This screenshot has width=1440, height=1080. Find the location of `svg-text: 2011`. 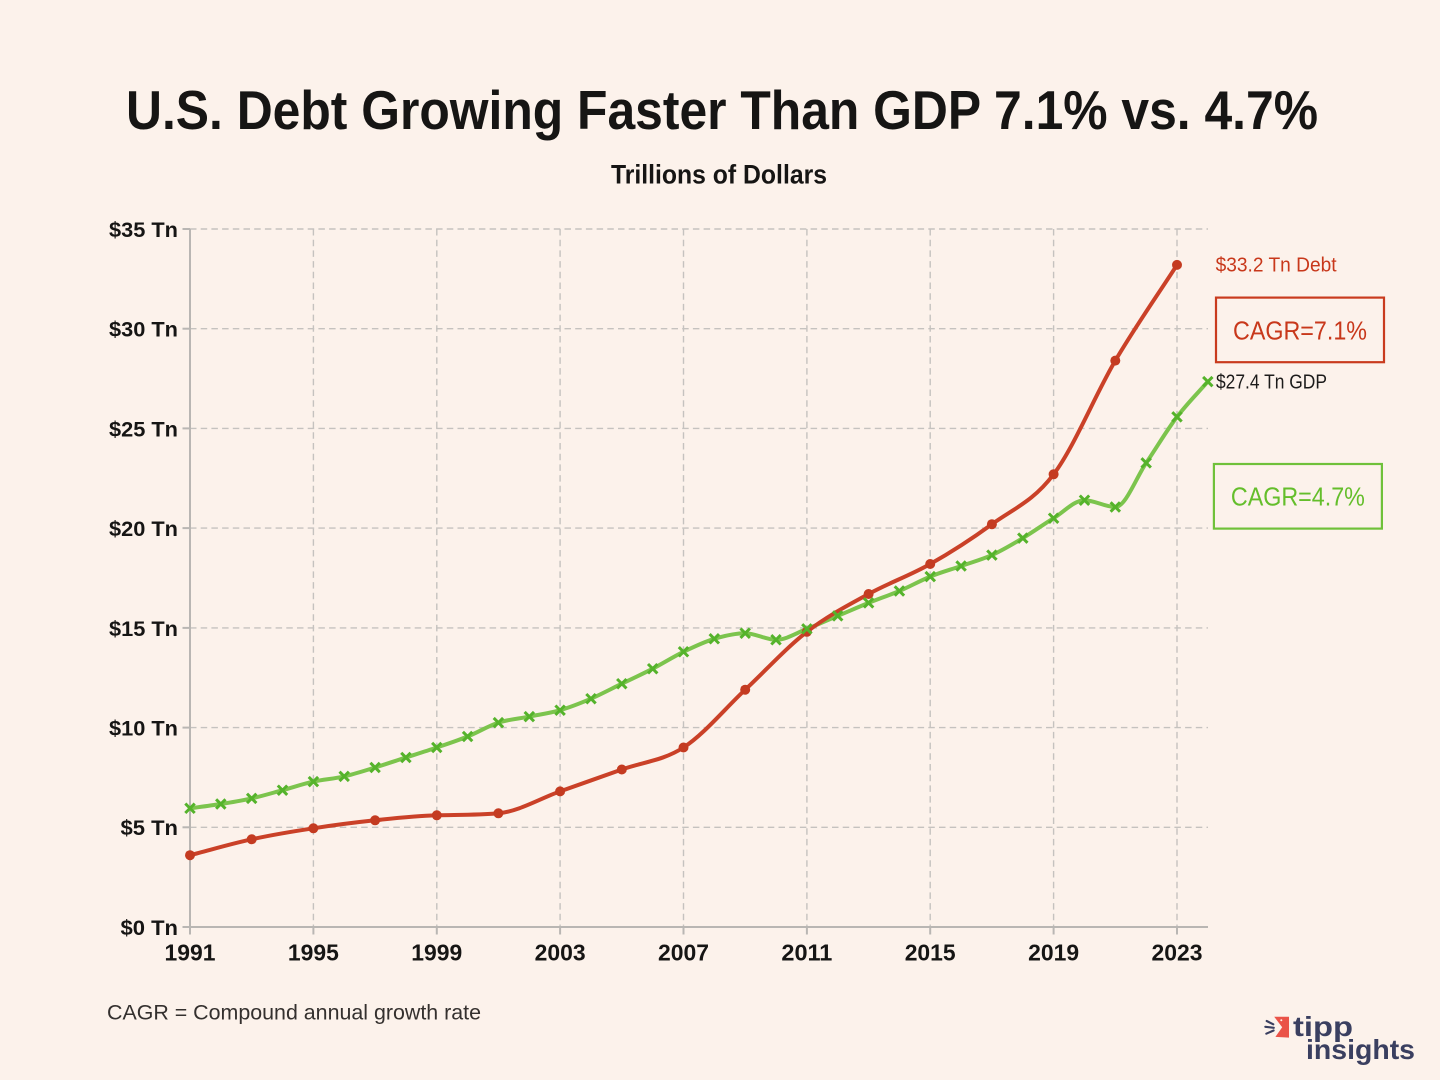

svg-text: 2011 is located at coordinates (806, 953).